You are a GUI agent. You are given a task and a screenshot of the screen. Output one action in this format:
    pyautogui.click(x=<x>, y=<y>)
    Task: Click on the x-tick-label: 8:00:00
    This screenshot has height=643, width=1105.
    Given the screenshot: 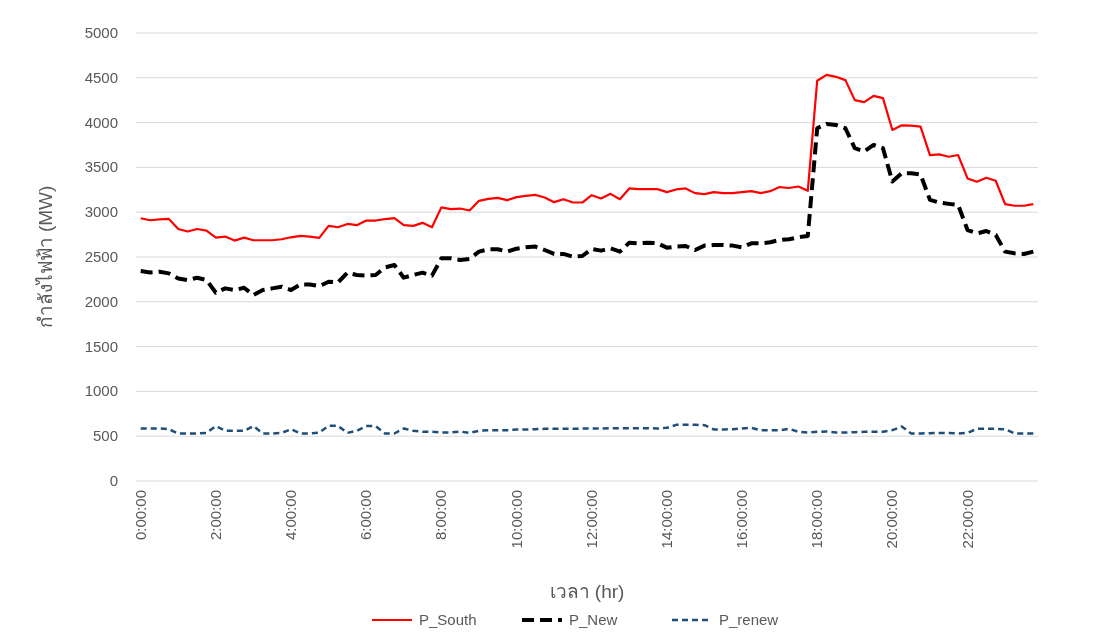 What is the action you would take?
    pyautogui.click(x=441, y=515)
    